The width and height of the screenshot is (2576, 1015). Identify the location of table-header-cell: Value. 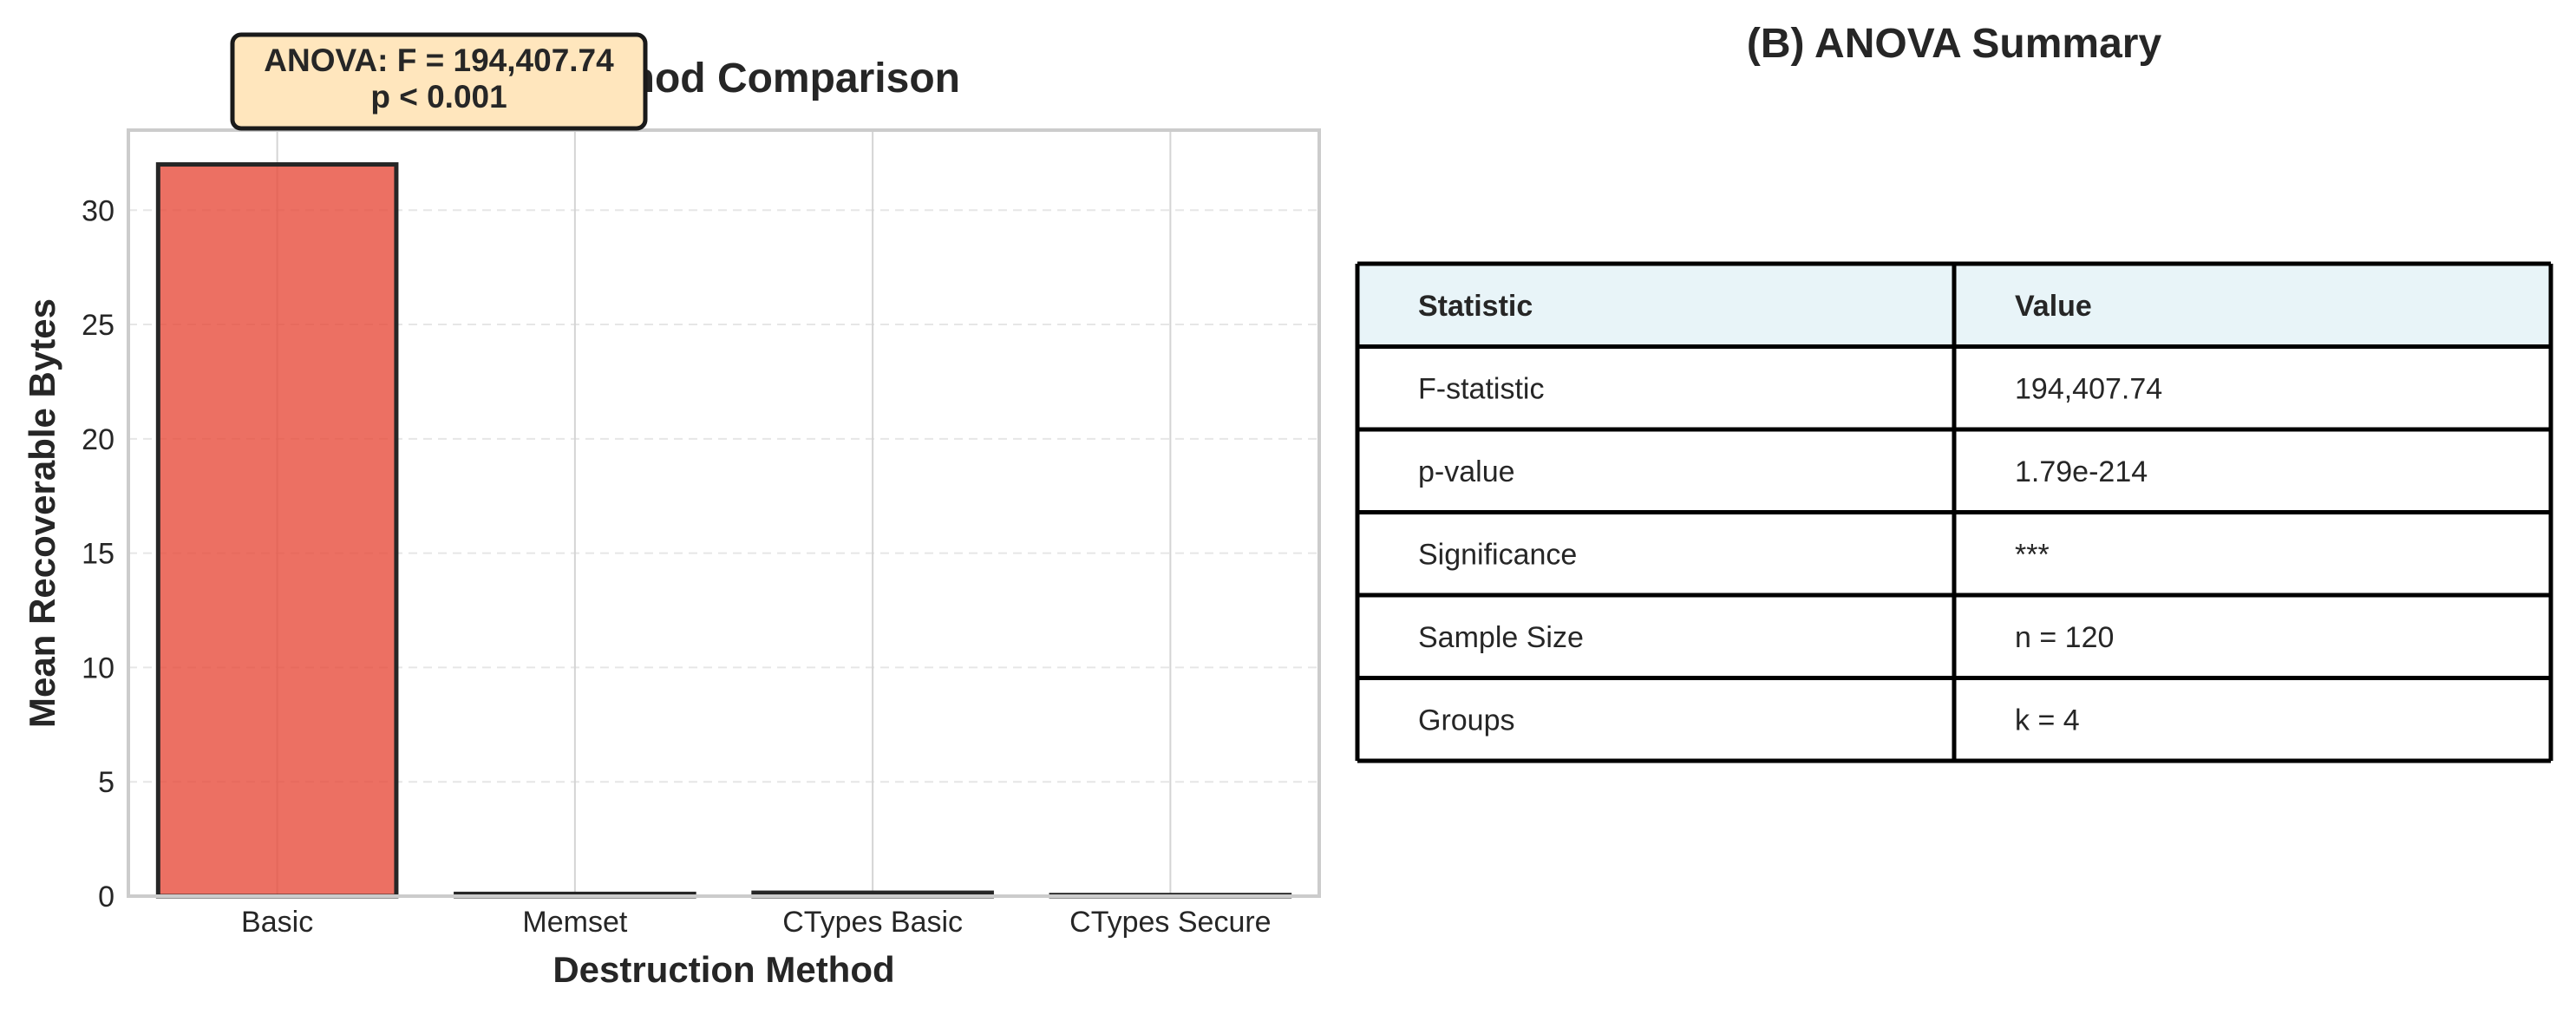
(2053, 306).